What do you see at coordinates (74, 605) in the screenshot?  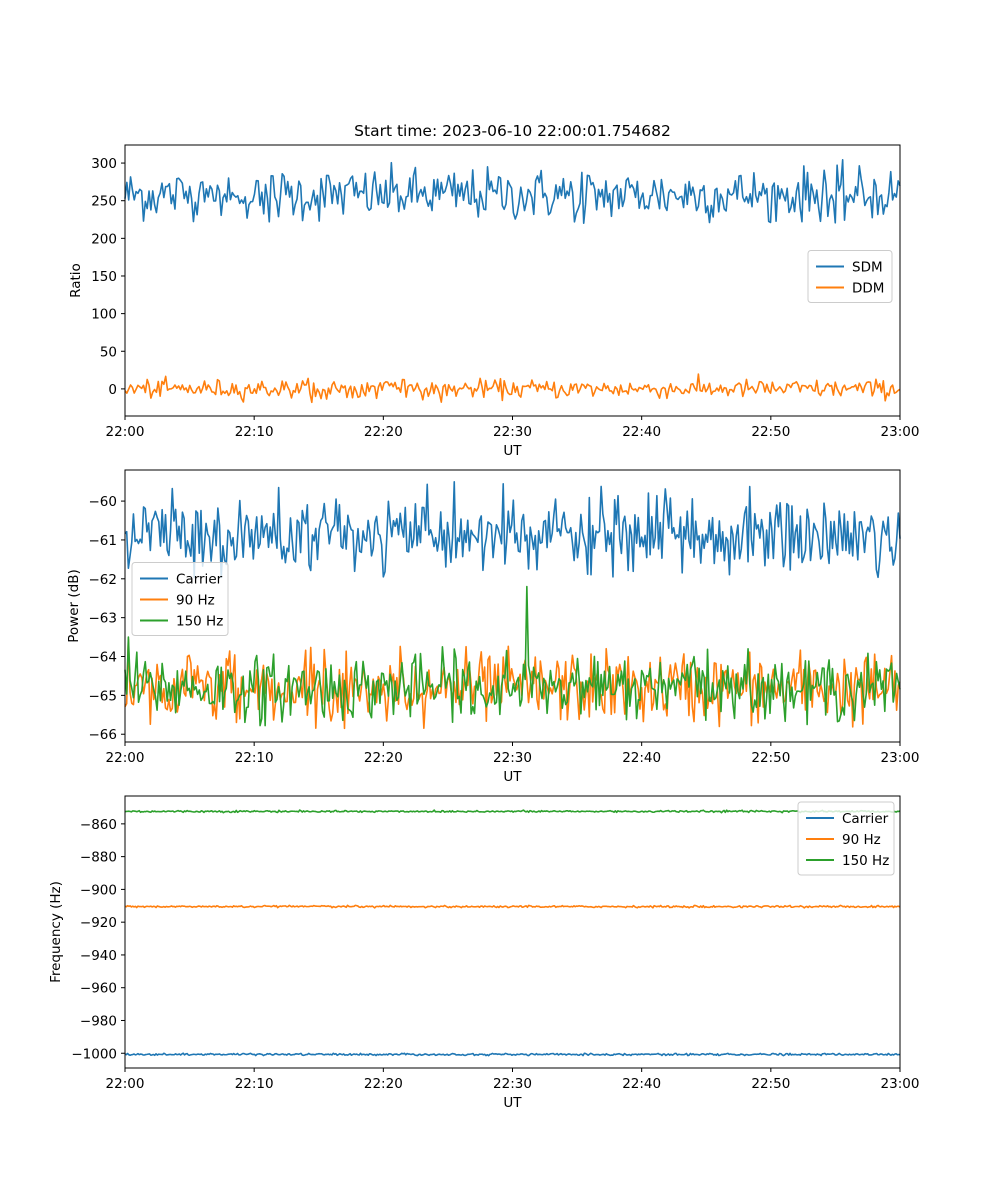 I see `y-axis-label: Power (dB)` at bounding box center [74, 605].